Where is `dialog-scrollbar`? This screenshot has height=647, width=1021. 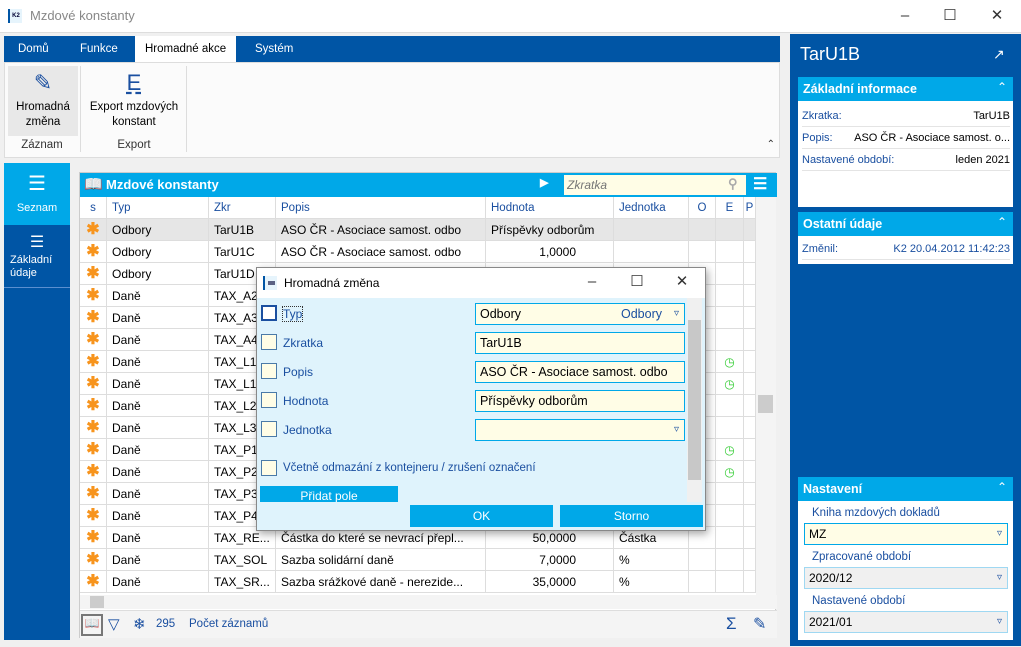 dialog-scrollbar is located at coordinates (694, 400).